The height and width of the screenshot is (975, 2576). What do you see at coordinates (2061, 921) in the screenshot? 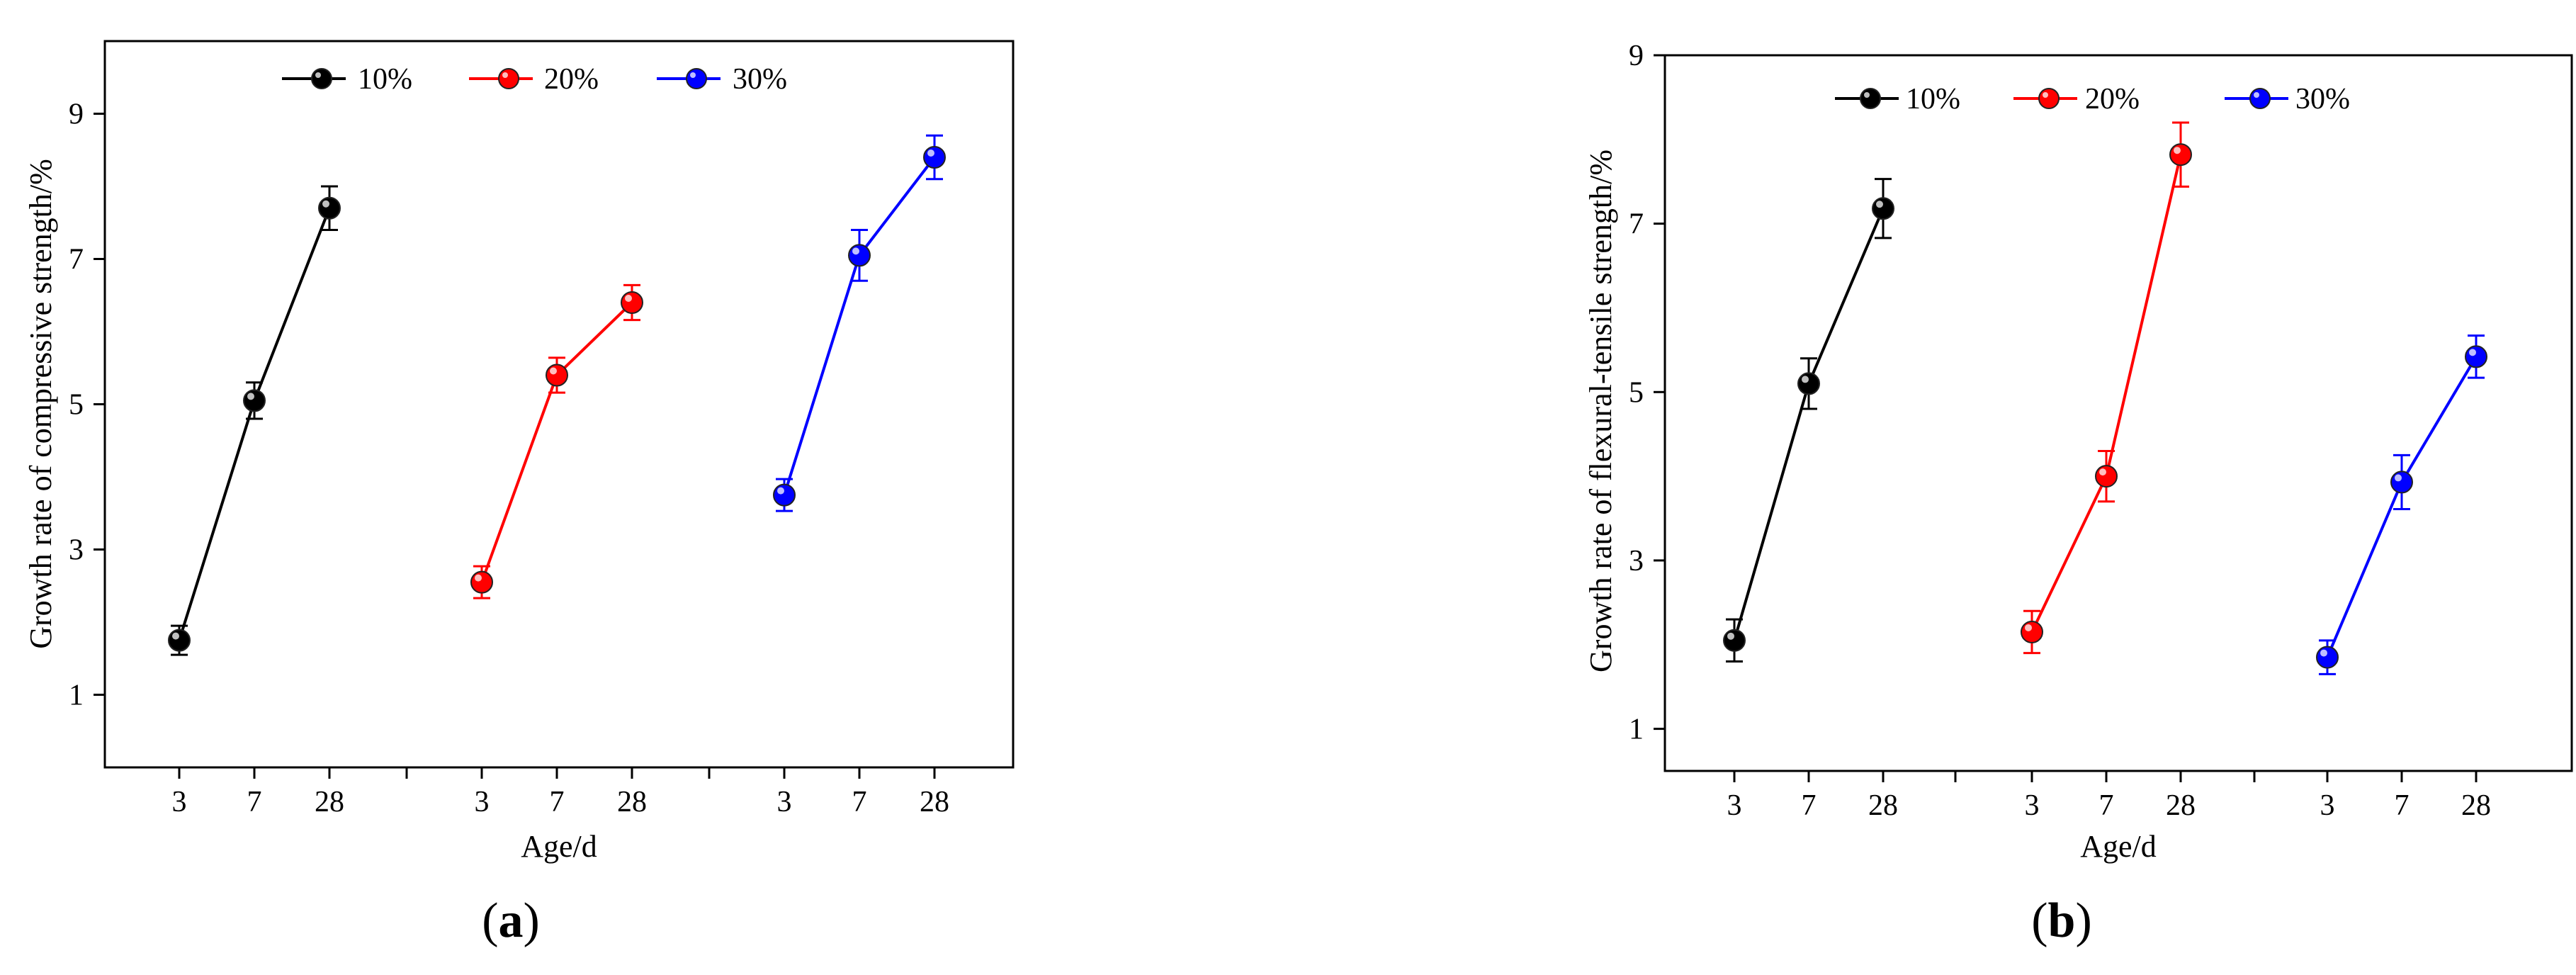
I see `panel-label-b: (b)` at bounding box center [2061, 921].